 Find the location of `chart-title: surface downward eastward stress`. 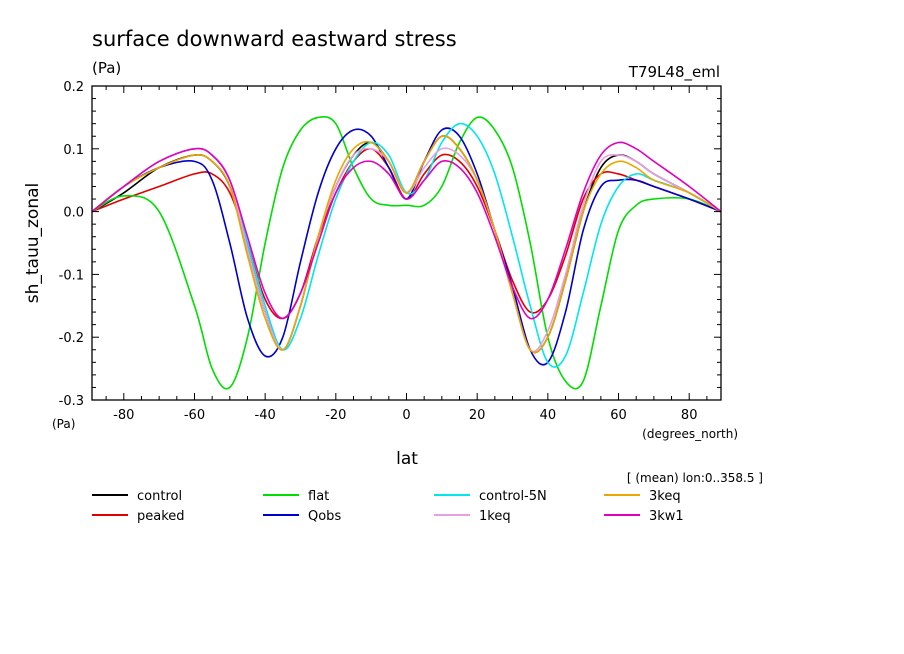

chart-title: surface downward eastward stress is located at coordinates (274, 39).